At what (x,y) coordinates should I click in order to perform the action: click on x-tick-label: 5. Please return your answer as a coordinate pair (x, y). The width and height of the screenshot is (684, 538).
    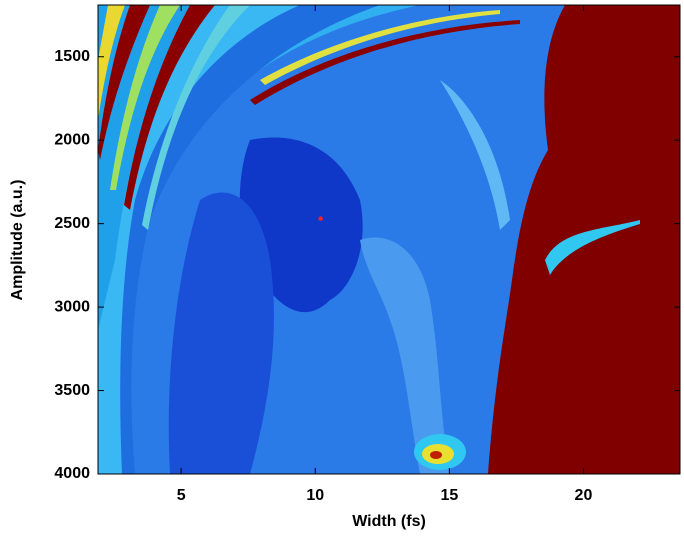
    Looking at the image, I should click on (181, 495).